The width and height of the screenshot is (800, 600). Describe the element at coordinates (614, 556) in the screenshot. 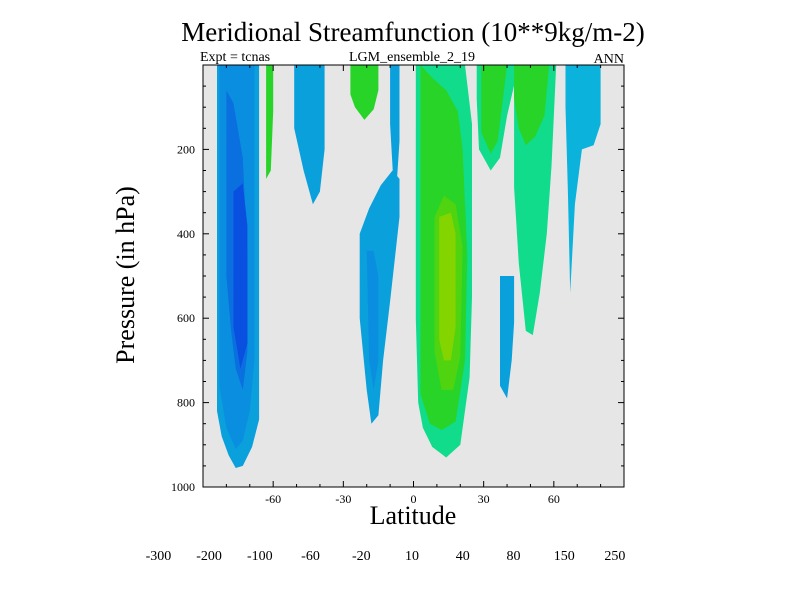

I see `colorbar-label: 250` at that location.